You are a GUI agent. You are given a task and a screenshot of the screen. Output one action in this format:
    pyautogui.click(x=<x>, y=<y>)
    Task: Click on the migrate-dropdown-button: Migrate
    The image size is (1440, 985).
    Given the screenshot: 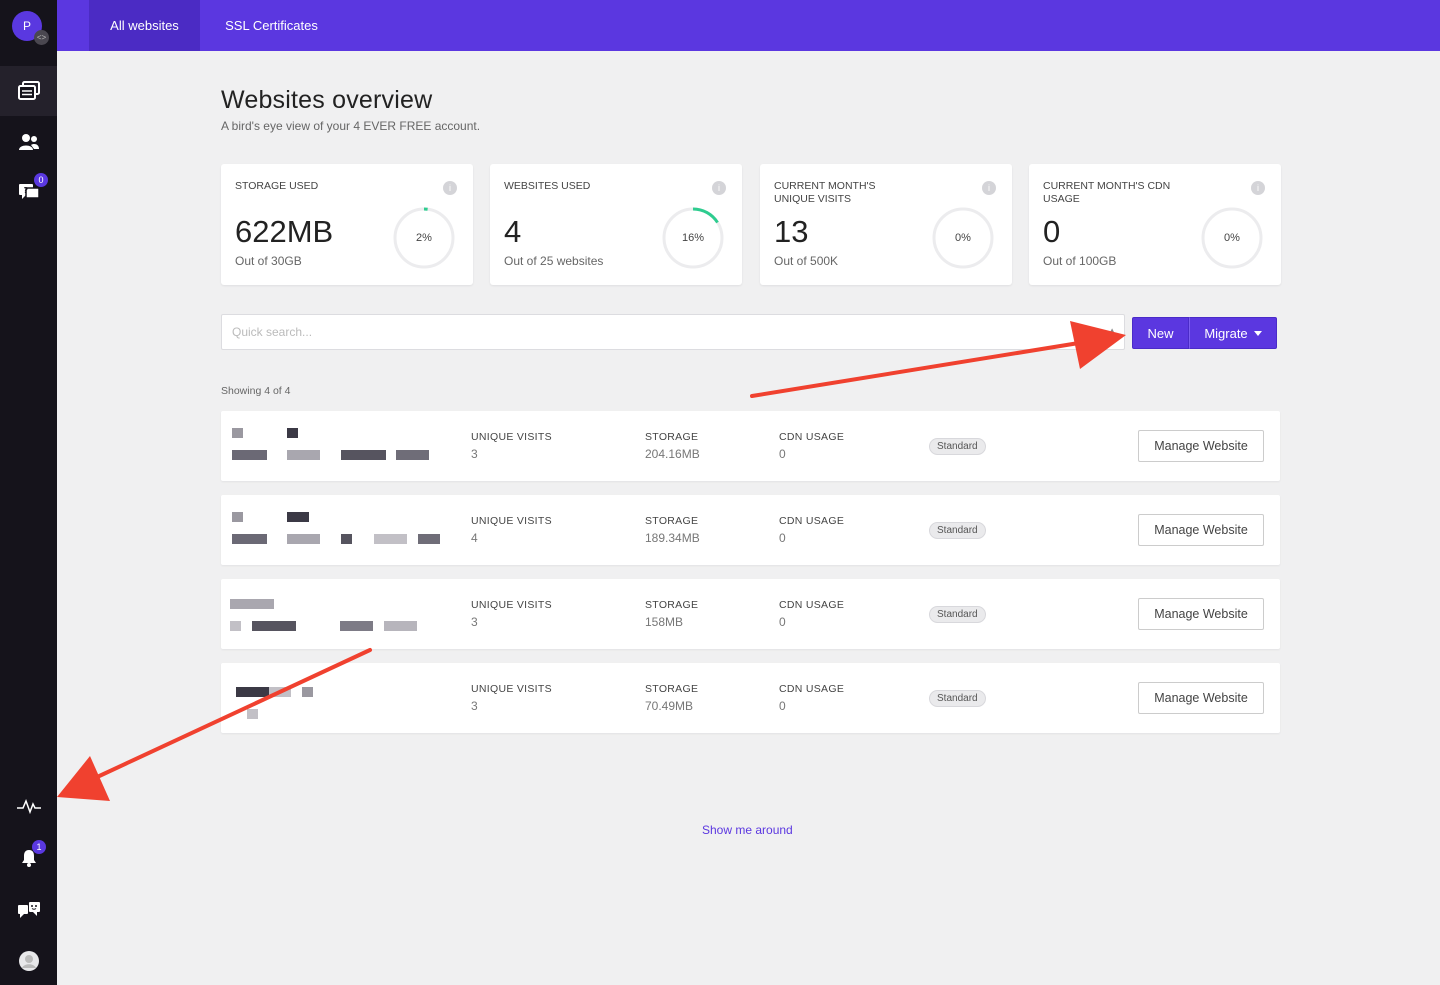 What is the action you would take?
    pyautogui.click(x=1233, y=333)
    